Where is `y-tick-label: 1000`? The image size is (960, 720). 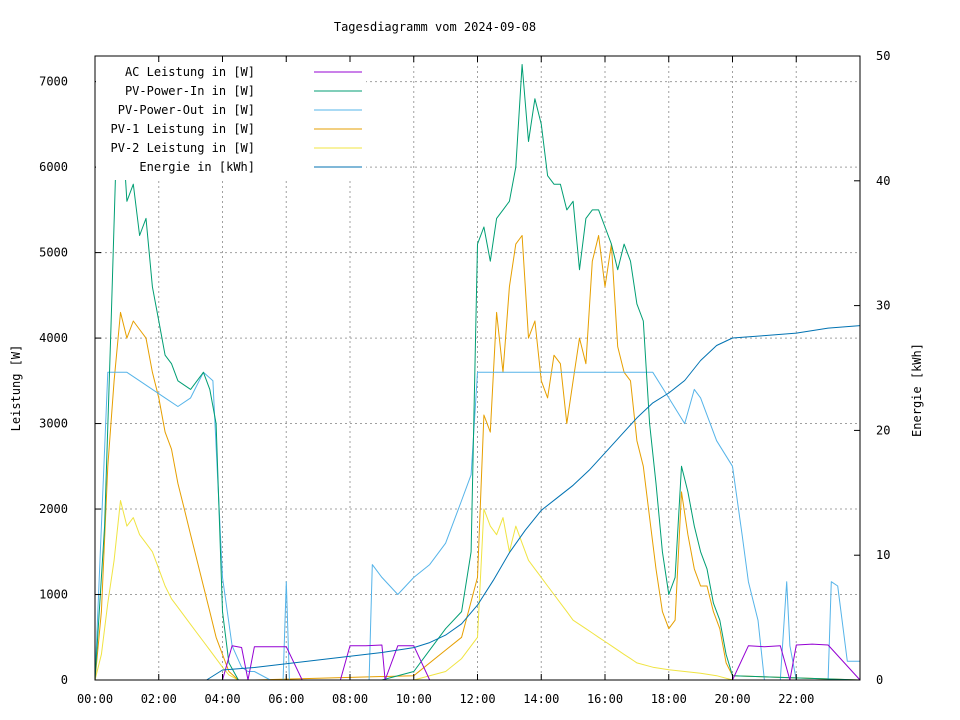 y-tick-label: 1000 is located at coordinates (53, 595).